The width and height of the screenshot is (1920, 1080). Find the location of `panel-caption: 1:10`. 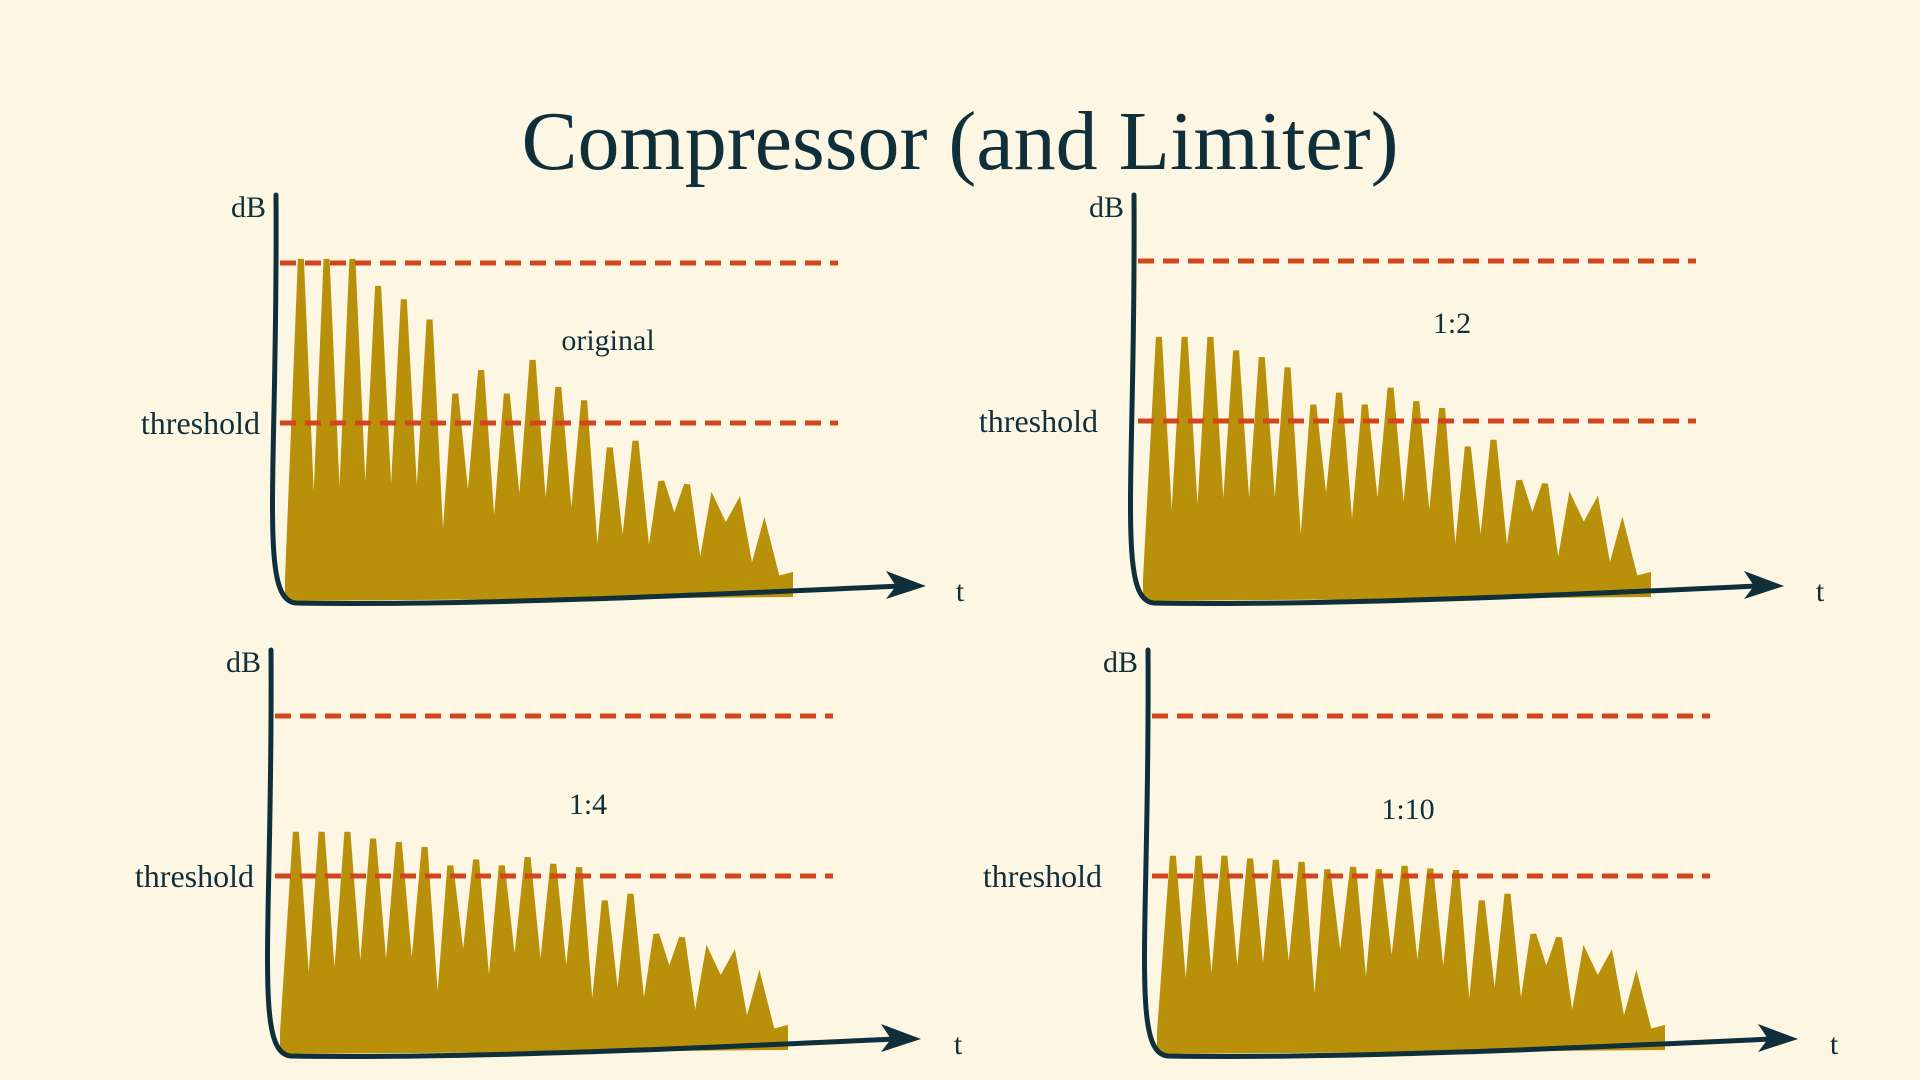

panel-caption: 1:10 is located at coordinates (1407, 809).